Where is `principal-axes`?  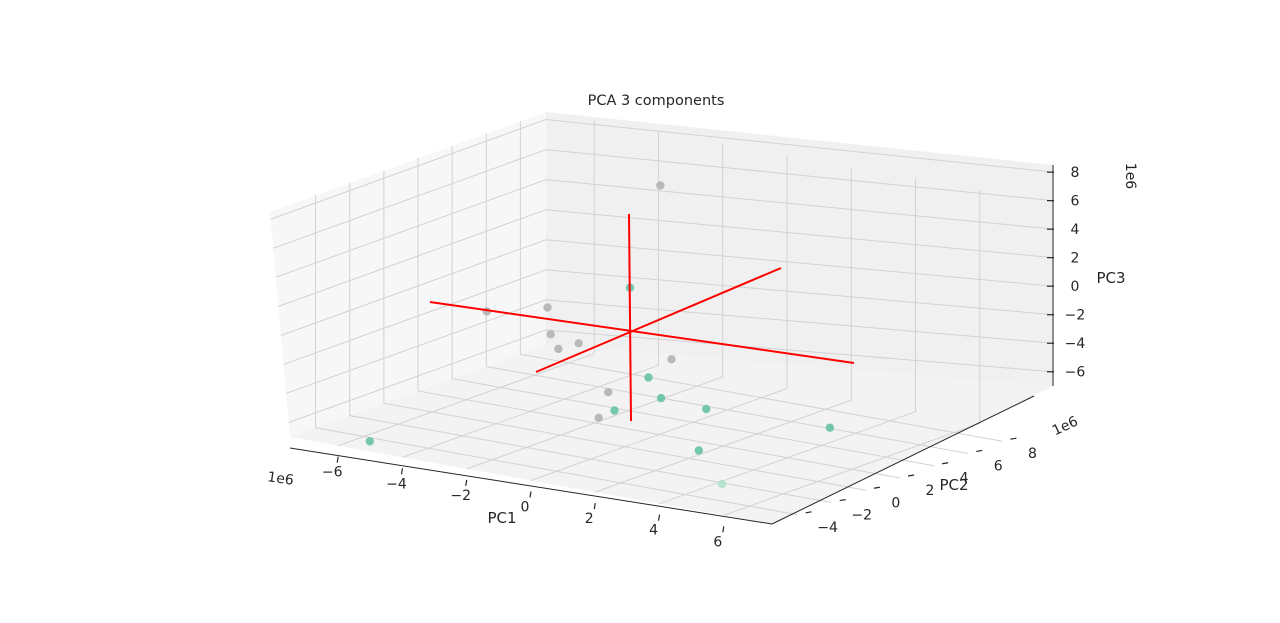 principal-axes is located at coordinates (642, 317).